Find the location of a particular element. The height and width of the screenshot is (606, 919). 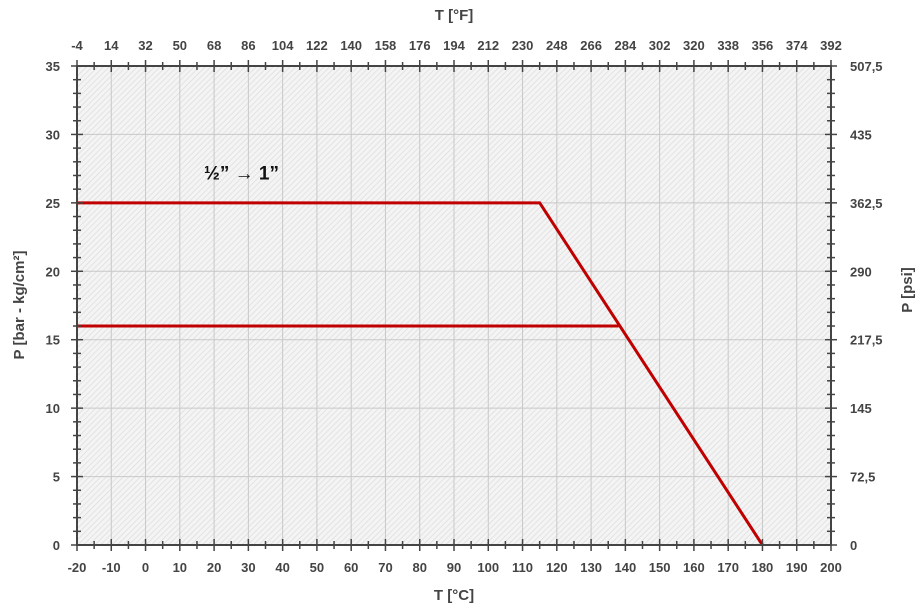

y-tick-label-psi: 0 is located at coordinates (853, 545).